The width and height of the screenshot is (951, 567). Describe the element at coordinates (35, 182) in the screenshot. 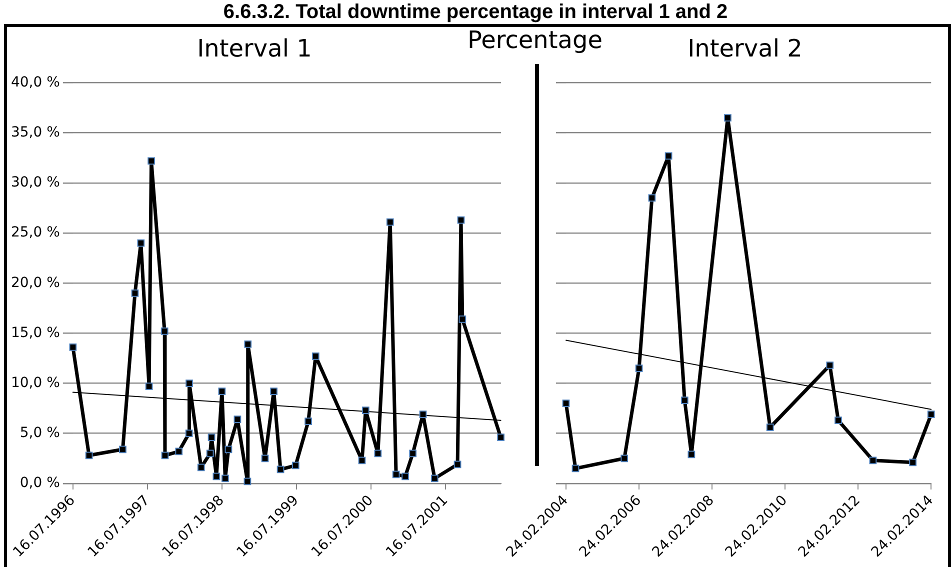

I see `y-tick-label: 30,0 %` at that location.